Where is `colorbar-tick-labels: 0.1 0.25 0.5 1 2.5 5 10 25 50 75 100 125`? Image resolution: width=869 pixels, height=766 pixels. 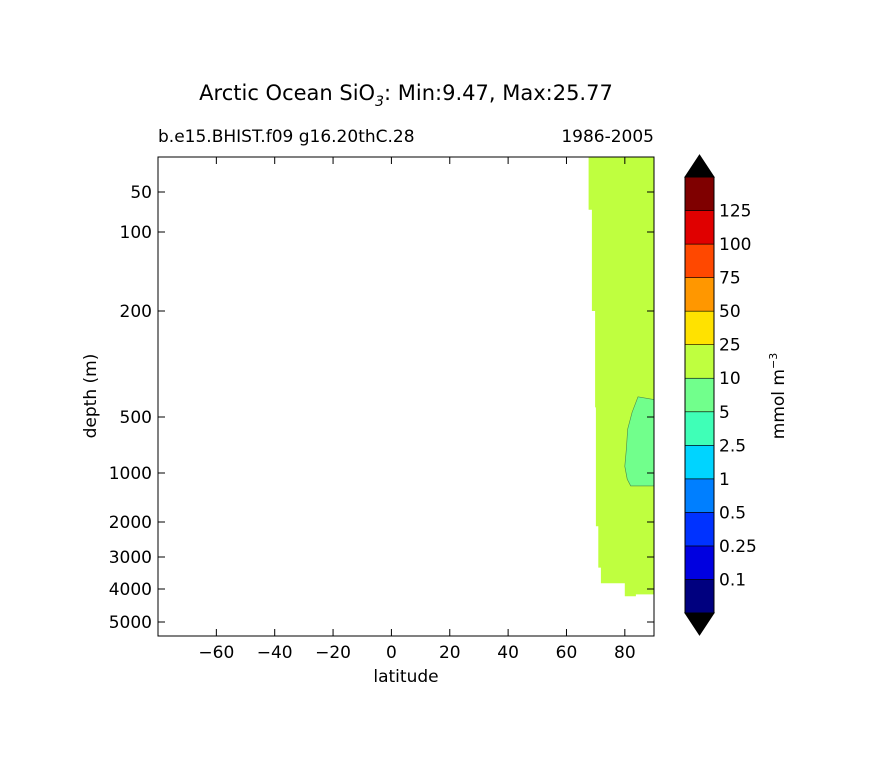 colorbar-tick-labels: 0.1 0.25 0.5 1 2.5 5 10 25 50 75 100 125 is located at coordinates (738, 396).